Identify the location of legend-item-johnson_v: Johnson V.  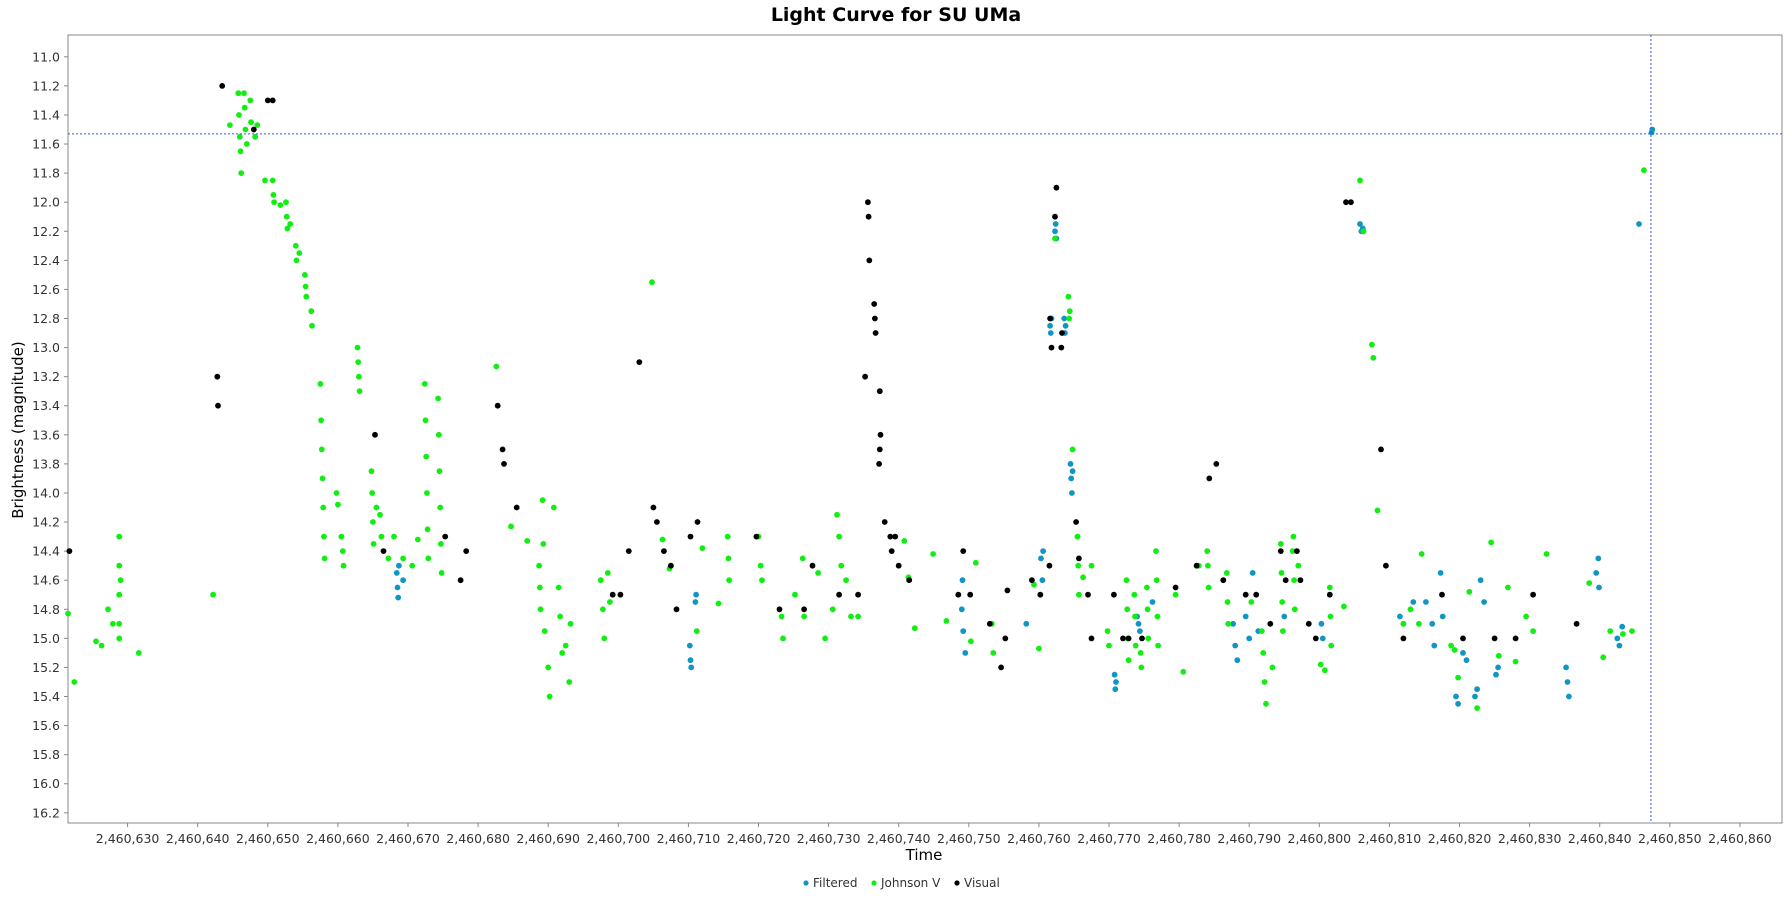
(906, 883).